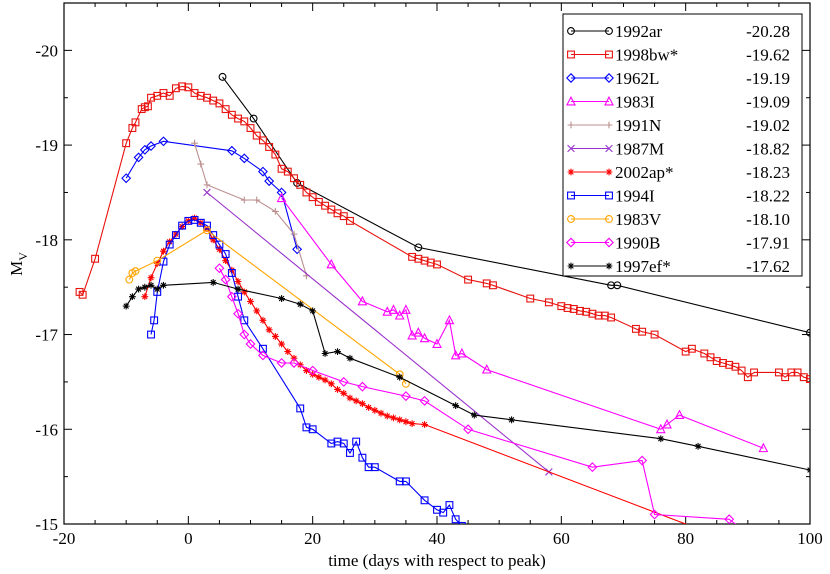 The image size is (830, 574). Describe the element at coordinates (188, 538) in the screenshot. I see `x-tick-label: 0` at that location.